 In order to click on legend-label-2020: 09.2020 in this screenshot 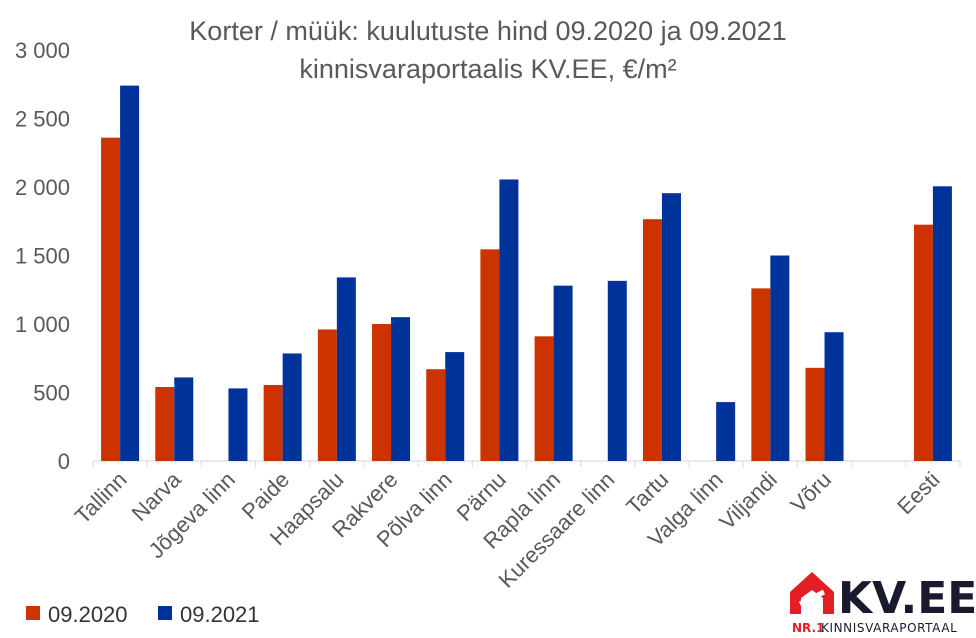, I will do `click(88, 614)`.